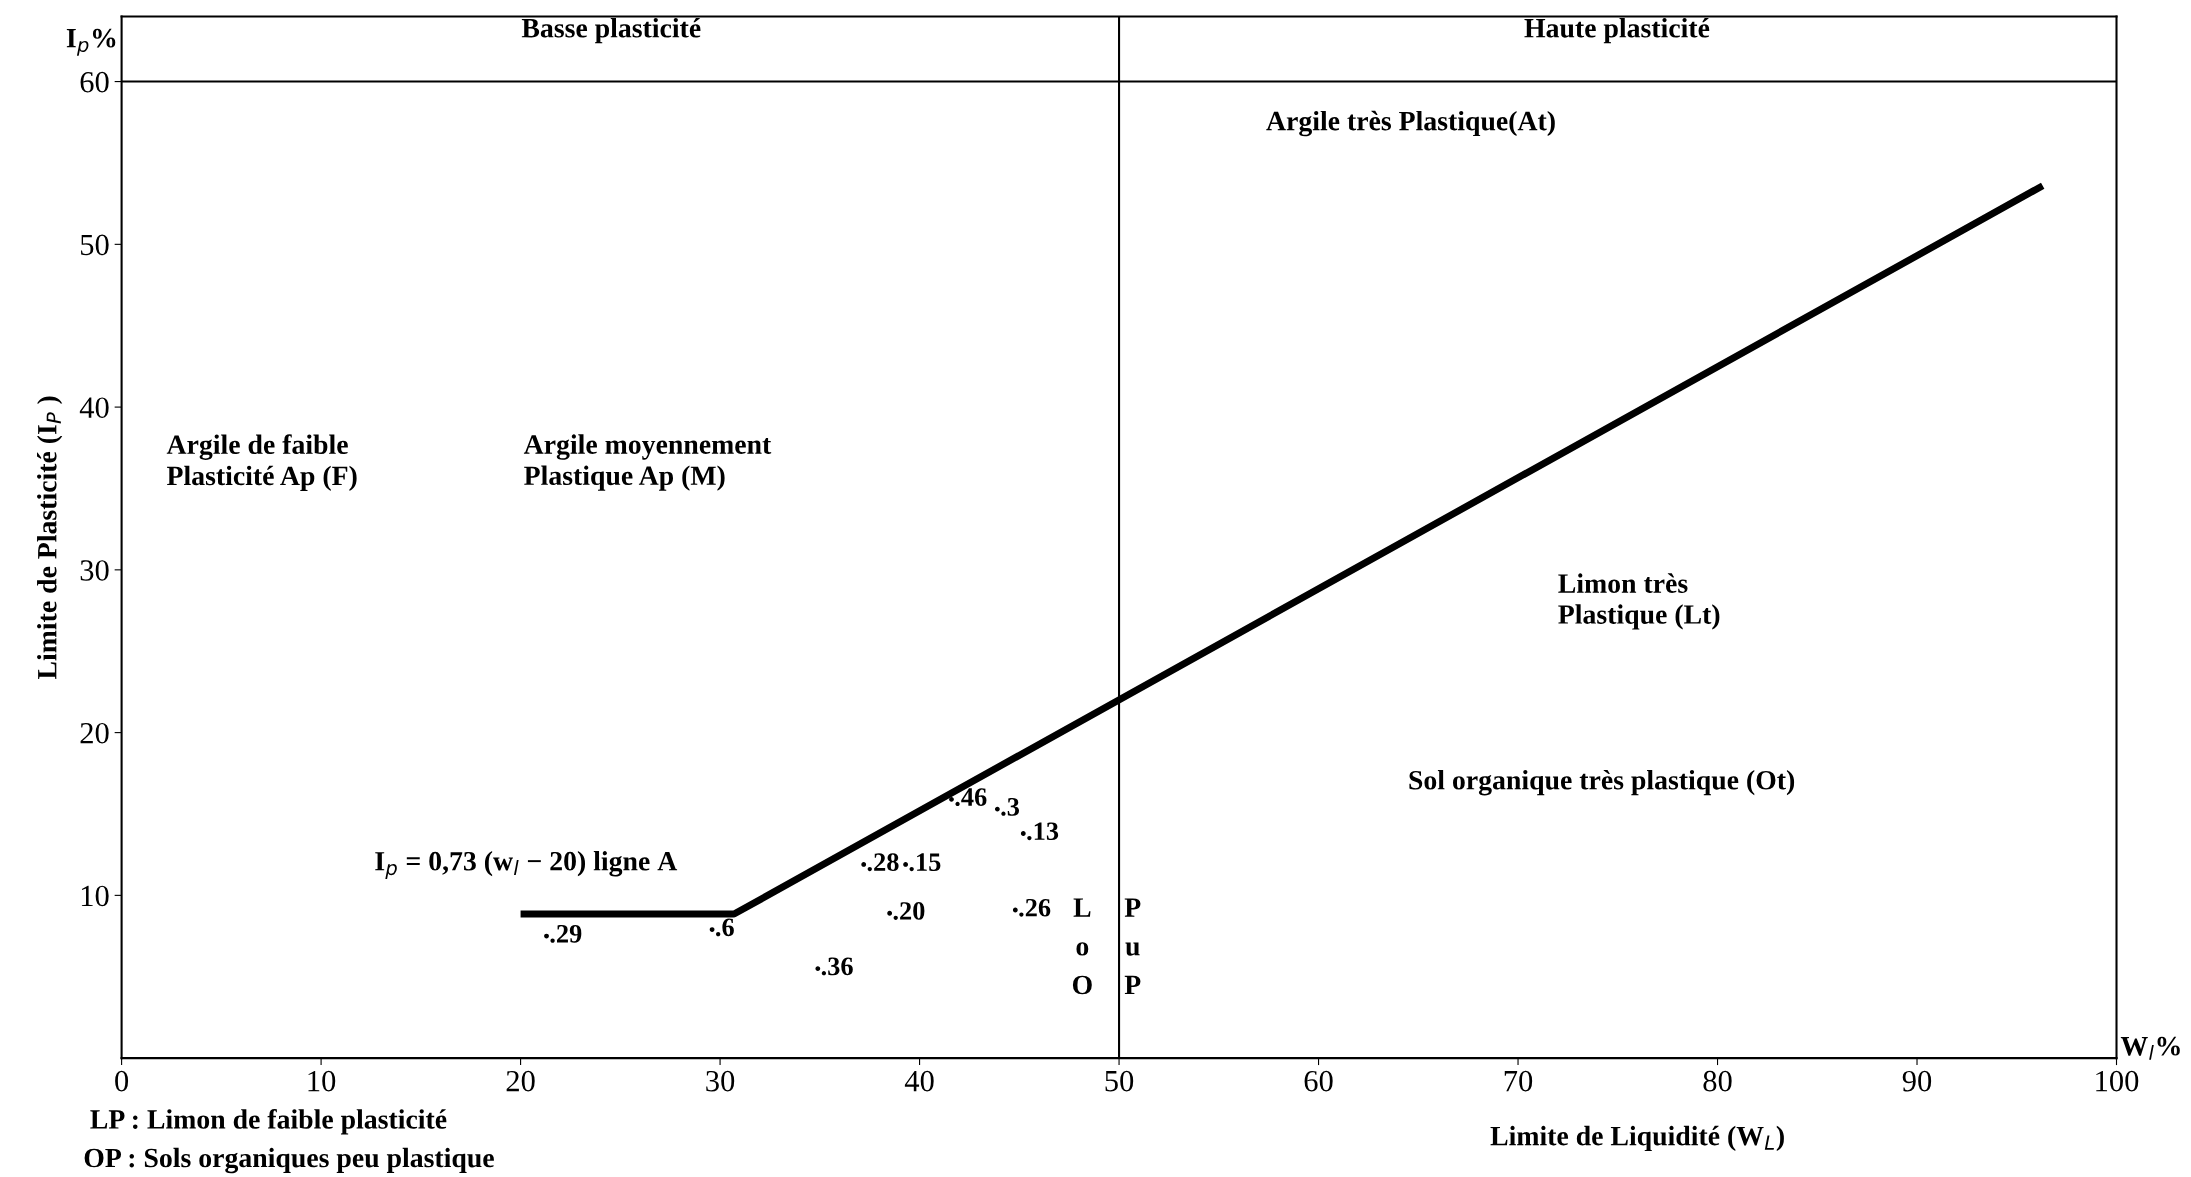 The image size is (2191, 1177). What do you see at coordinates (1043, 831) in the screenshot?
I see `annotation: .13` at bounding box center [1043, 831].